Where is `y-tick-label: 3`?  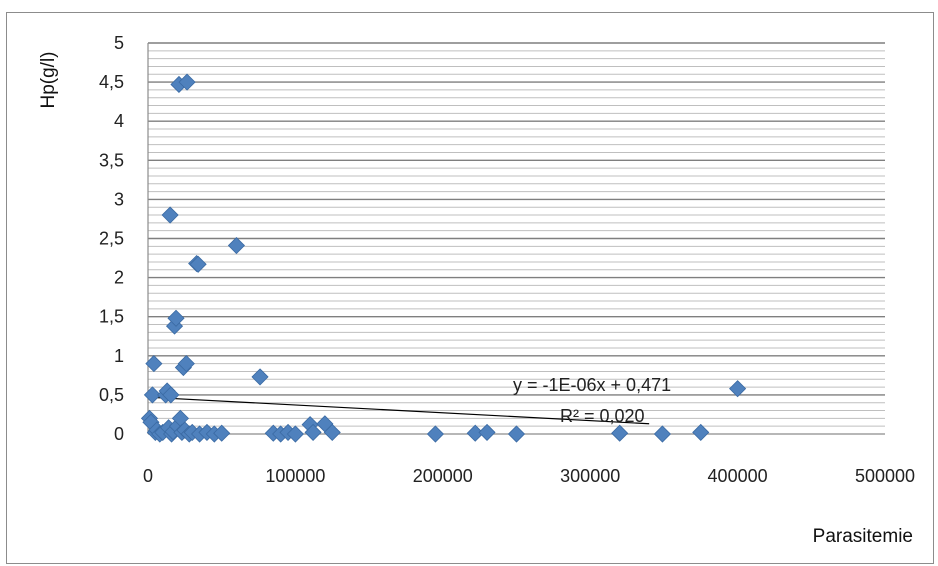
y-tick-label: 3 is located at coordinates (119, 199).